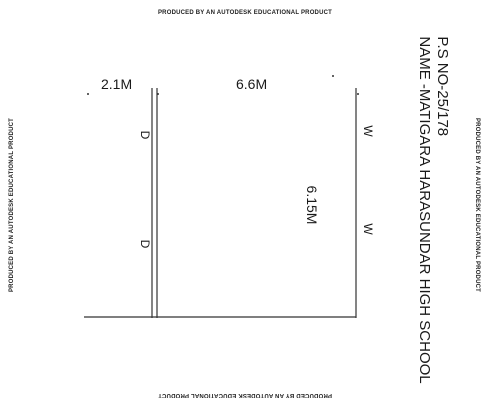 The height and width of the screenshot is (410, 490). What do you see at coordinates (252, 84) in the screenshot?
I see `dimension-main-width: 6.6M` at bounding box center [252, 84].